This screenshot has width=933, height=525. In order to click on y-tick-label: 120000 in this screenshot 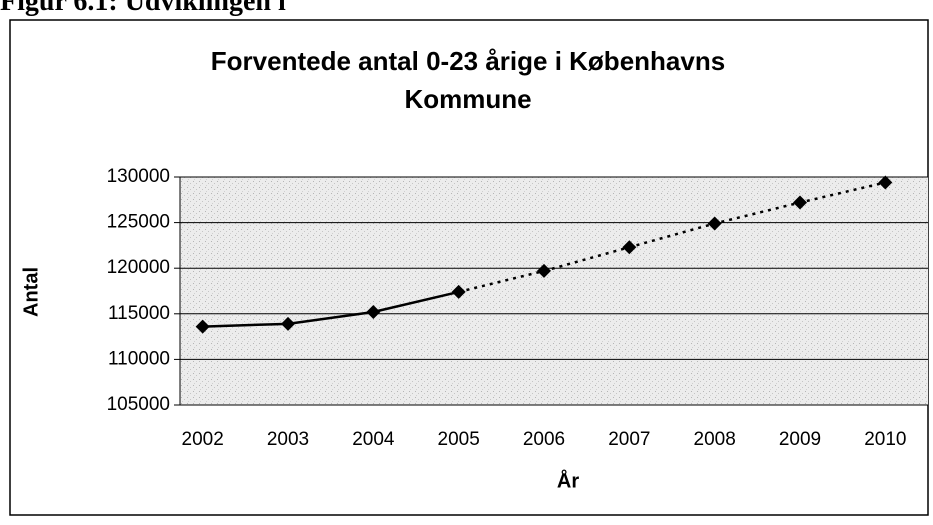, I will do `click(138, 267)`.